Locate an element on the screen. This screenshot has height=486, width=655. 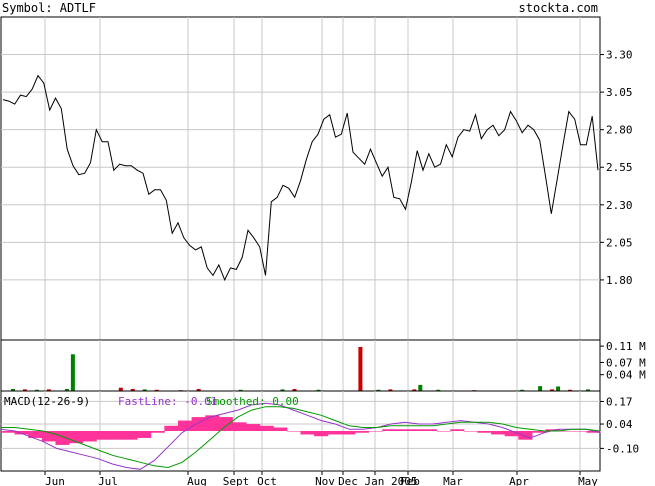
macd-smoothed-legend: Smoothed: 0.00 is located at coordinates (252, 401).